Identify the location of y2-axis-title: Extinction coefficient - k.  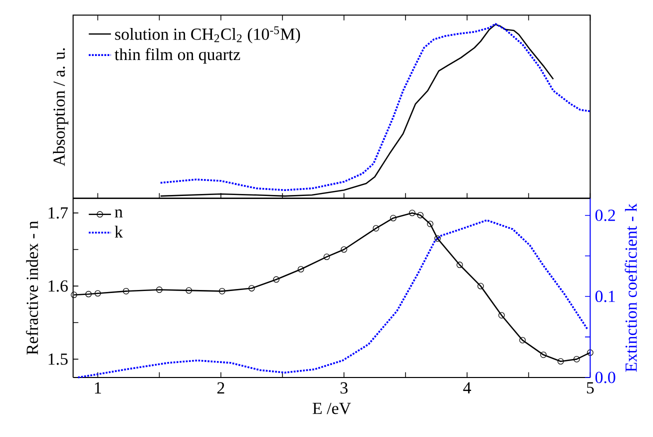
(630, 288).